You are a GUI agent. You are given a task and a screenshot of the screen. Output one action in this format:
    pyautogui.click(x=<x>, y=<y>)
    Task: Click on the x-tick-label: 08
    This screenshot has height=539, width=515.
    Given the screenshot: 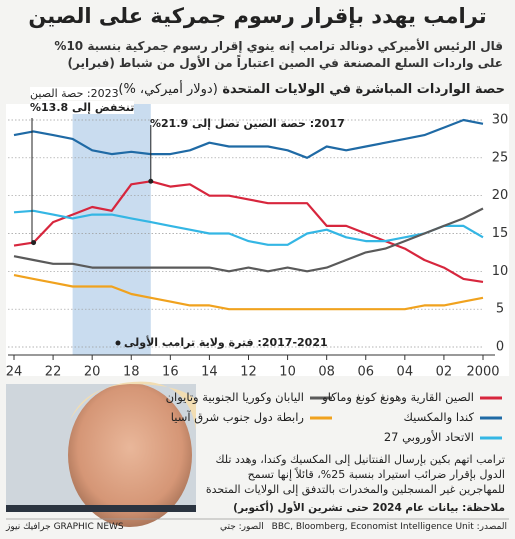 What is the action you would take?
    pyautogui.click(x=326, y=372)
    